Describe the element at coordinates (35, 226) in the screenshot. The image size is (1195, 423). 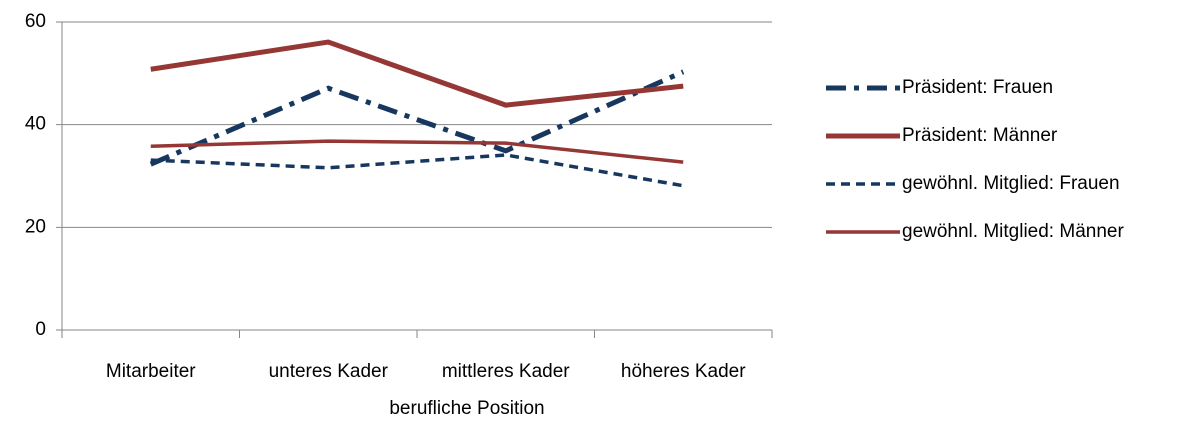
I see `y-tick-label: 20` at that location.